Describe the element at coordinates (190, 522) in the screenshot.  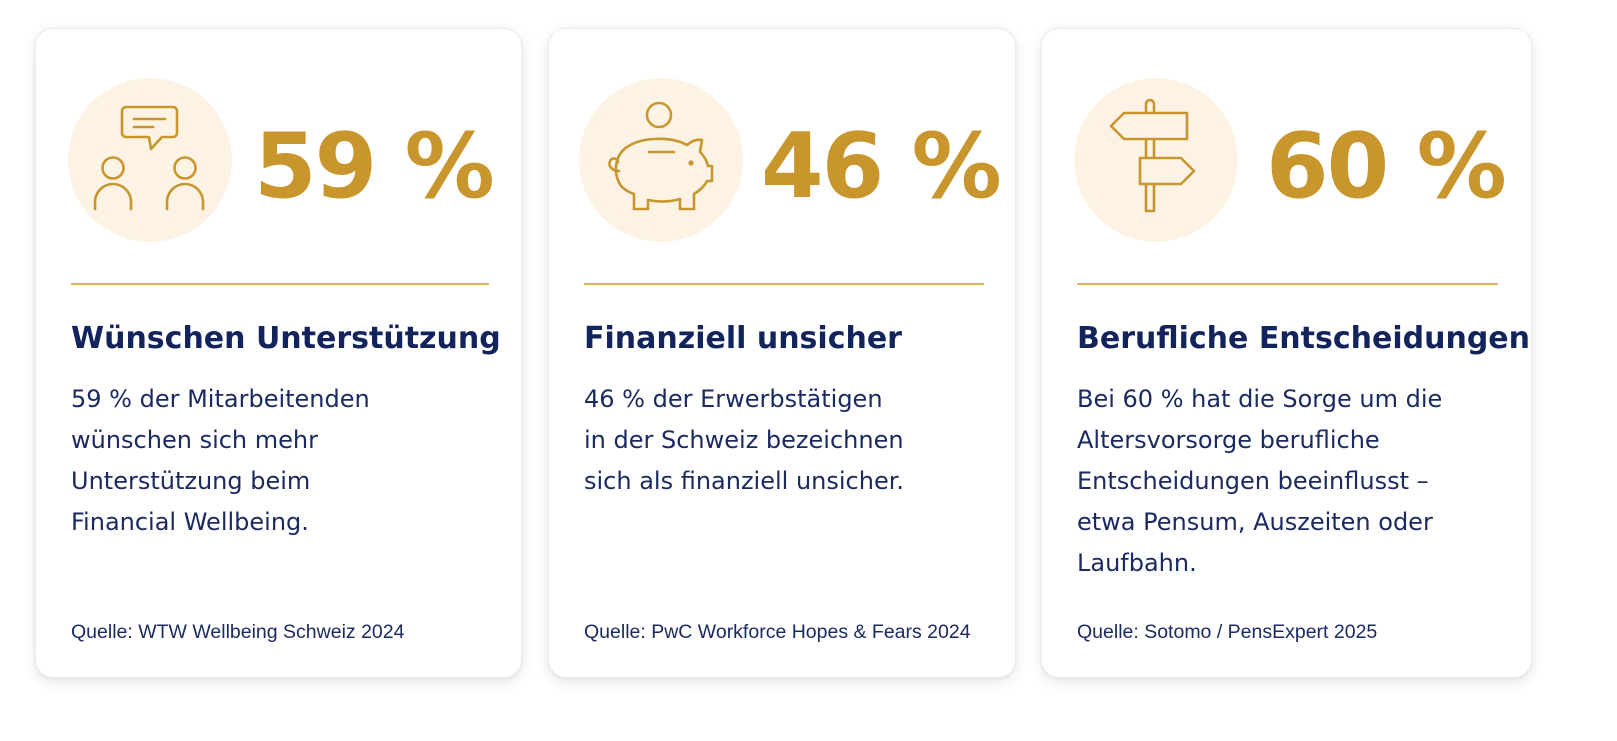
I see `card-body-line: Financial Wellbeing.` at that location.